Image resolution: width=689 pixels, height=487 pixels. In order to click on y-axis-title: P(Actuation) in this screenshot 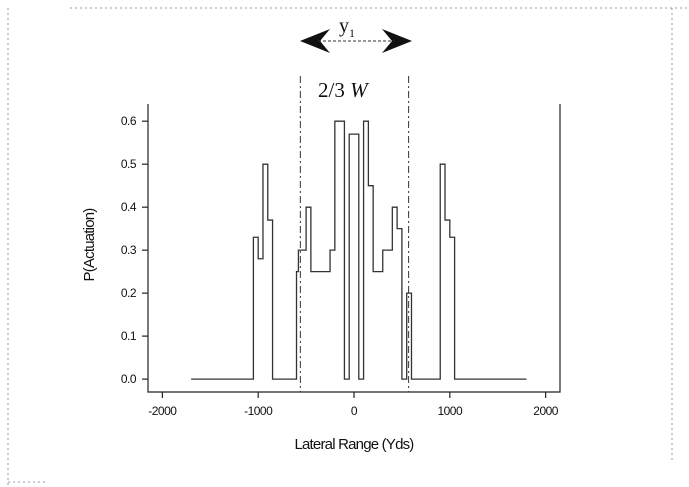, I will do `click(89, 245)`.